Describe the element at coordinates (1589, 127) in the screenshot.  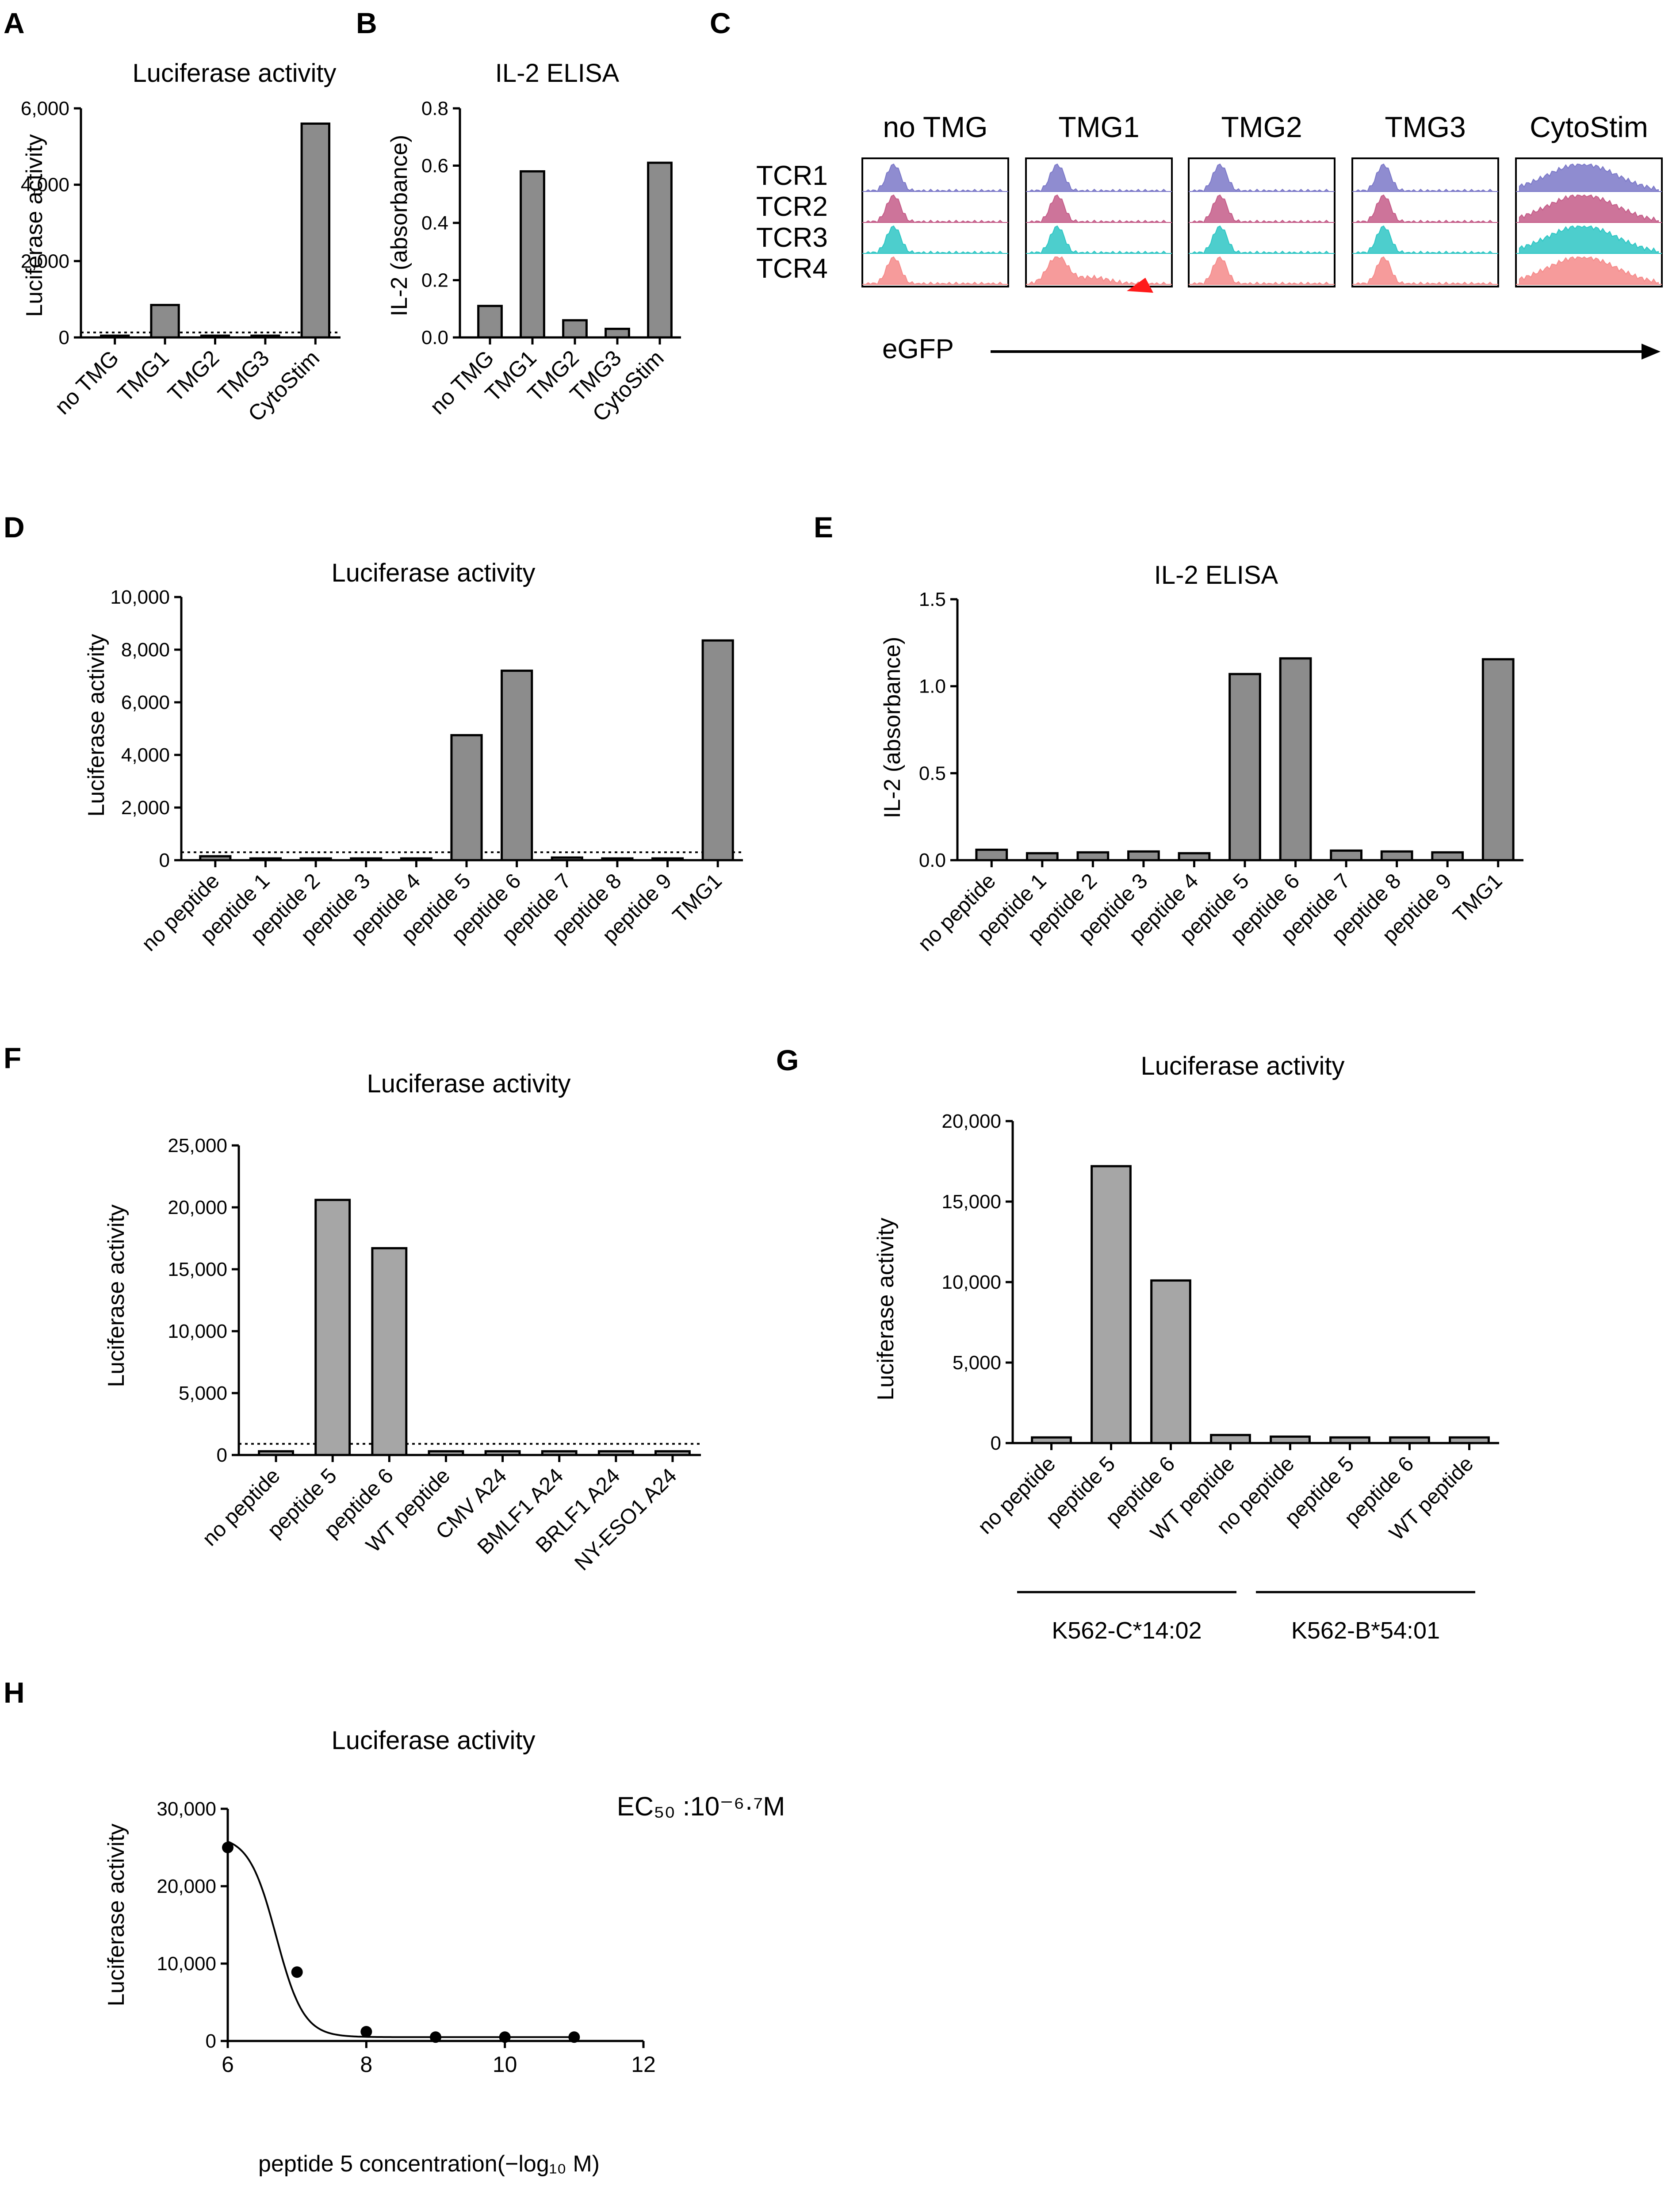
I see `panel-c-column-header: CytoStim` at that location.